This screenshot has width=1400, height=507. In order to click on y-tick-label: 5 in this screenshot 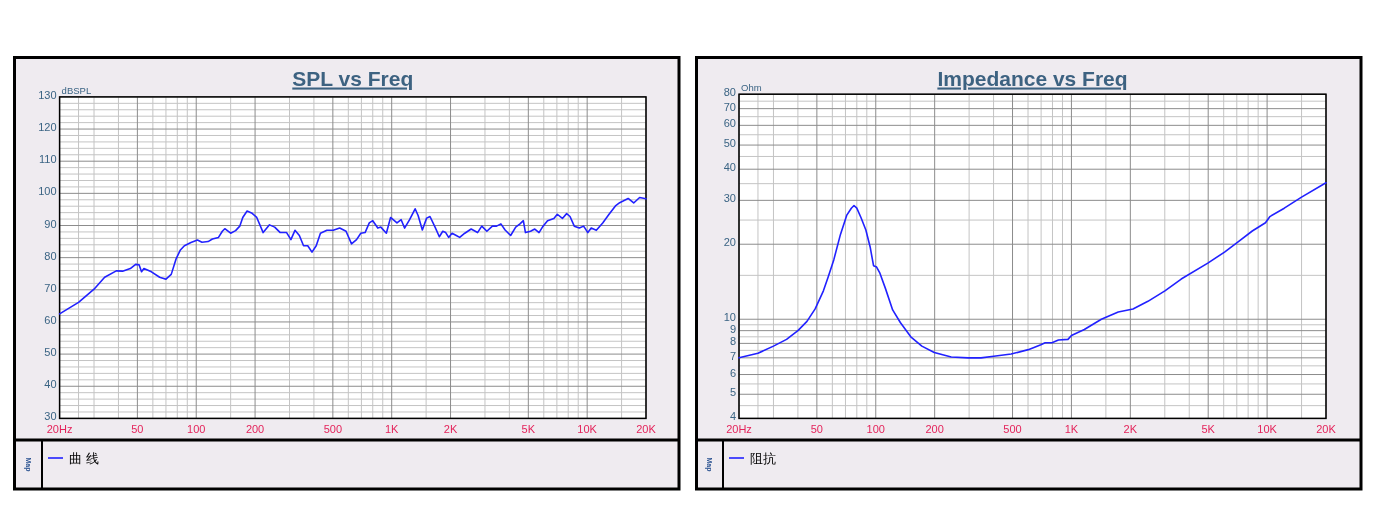, I will do `click(732, 392)`.